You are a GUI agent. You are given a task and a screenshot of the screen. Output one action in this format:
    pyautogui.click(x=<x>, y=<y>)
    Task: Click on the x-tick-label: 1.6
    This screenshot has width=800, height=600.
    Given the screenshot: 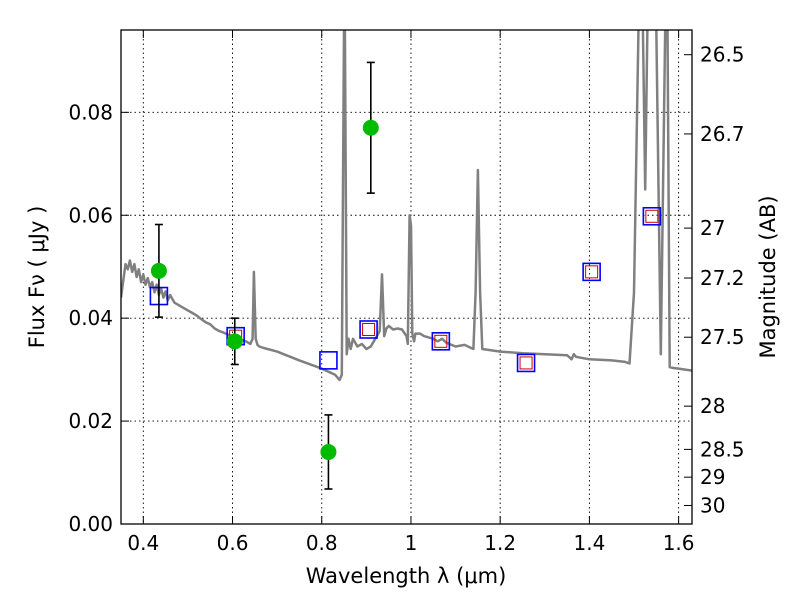 What is the action you would take?
    pyautogui.click(x=679, y=543)
    